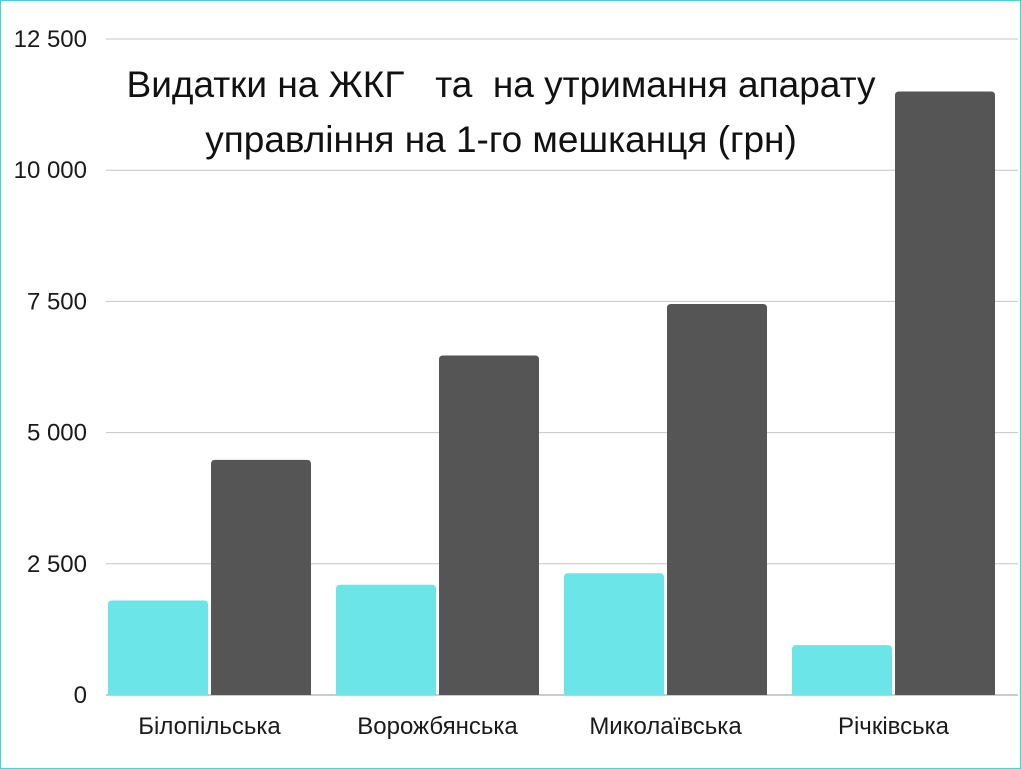  I want to click on y-tick-label: 10 000, so click(50, 170).